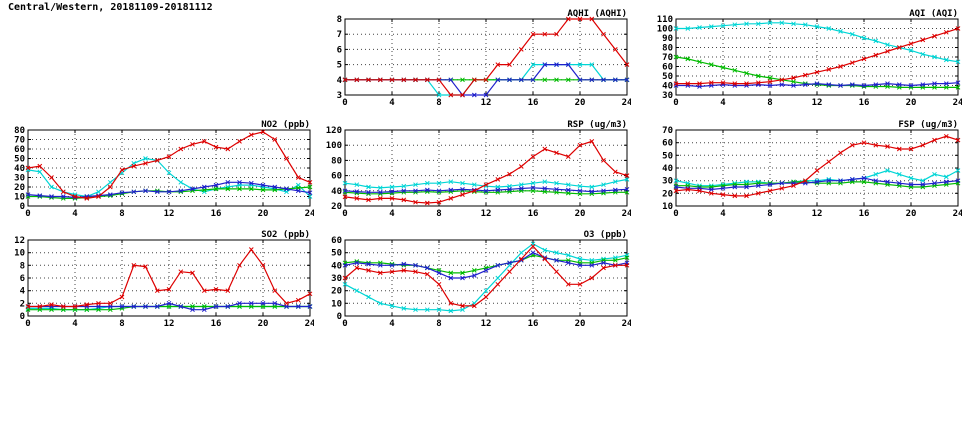 The height and width of the screenshot is (447, 975). Describe the element at coordinates (597, 125) in the screenshot. I see `svg-text: RSP (ug/m3)` at that location.